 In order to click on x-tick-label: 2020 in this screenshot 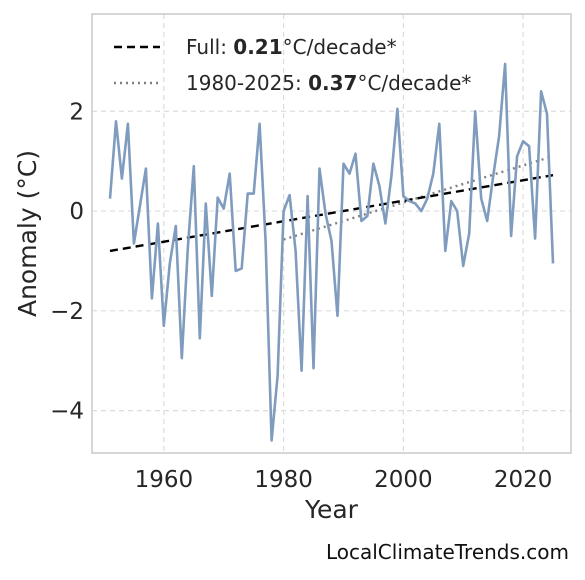, I will do `click(523, 480)`.